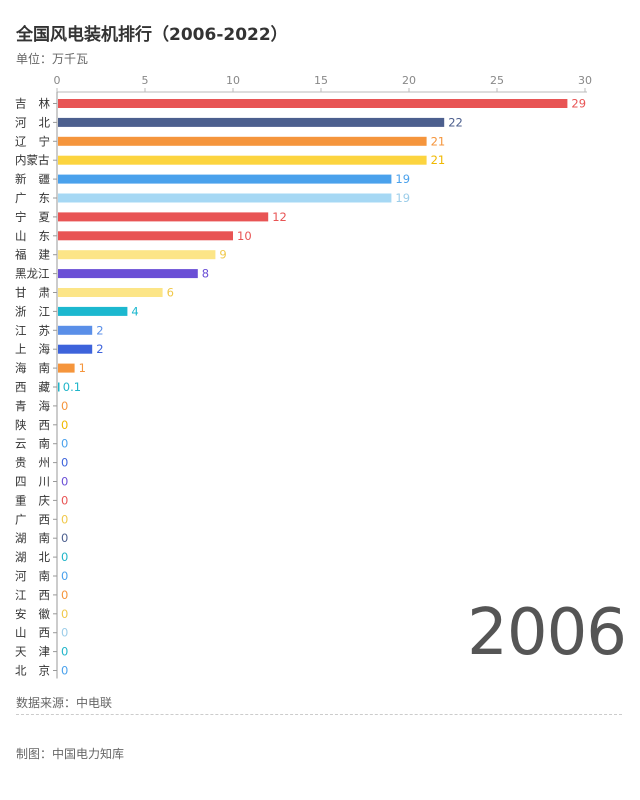 The height and width of the screenshot is (800, 640). Describe the element at coordinates (45, 482) in the screenshot. I see `category-label: 川` at that location.